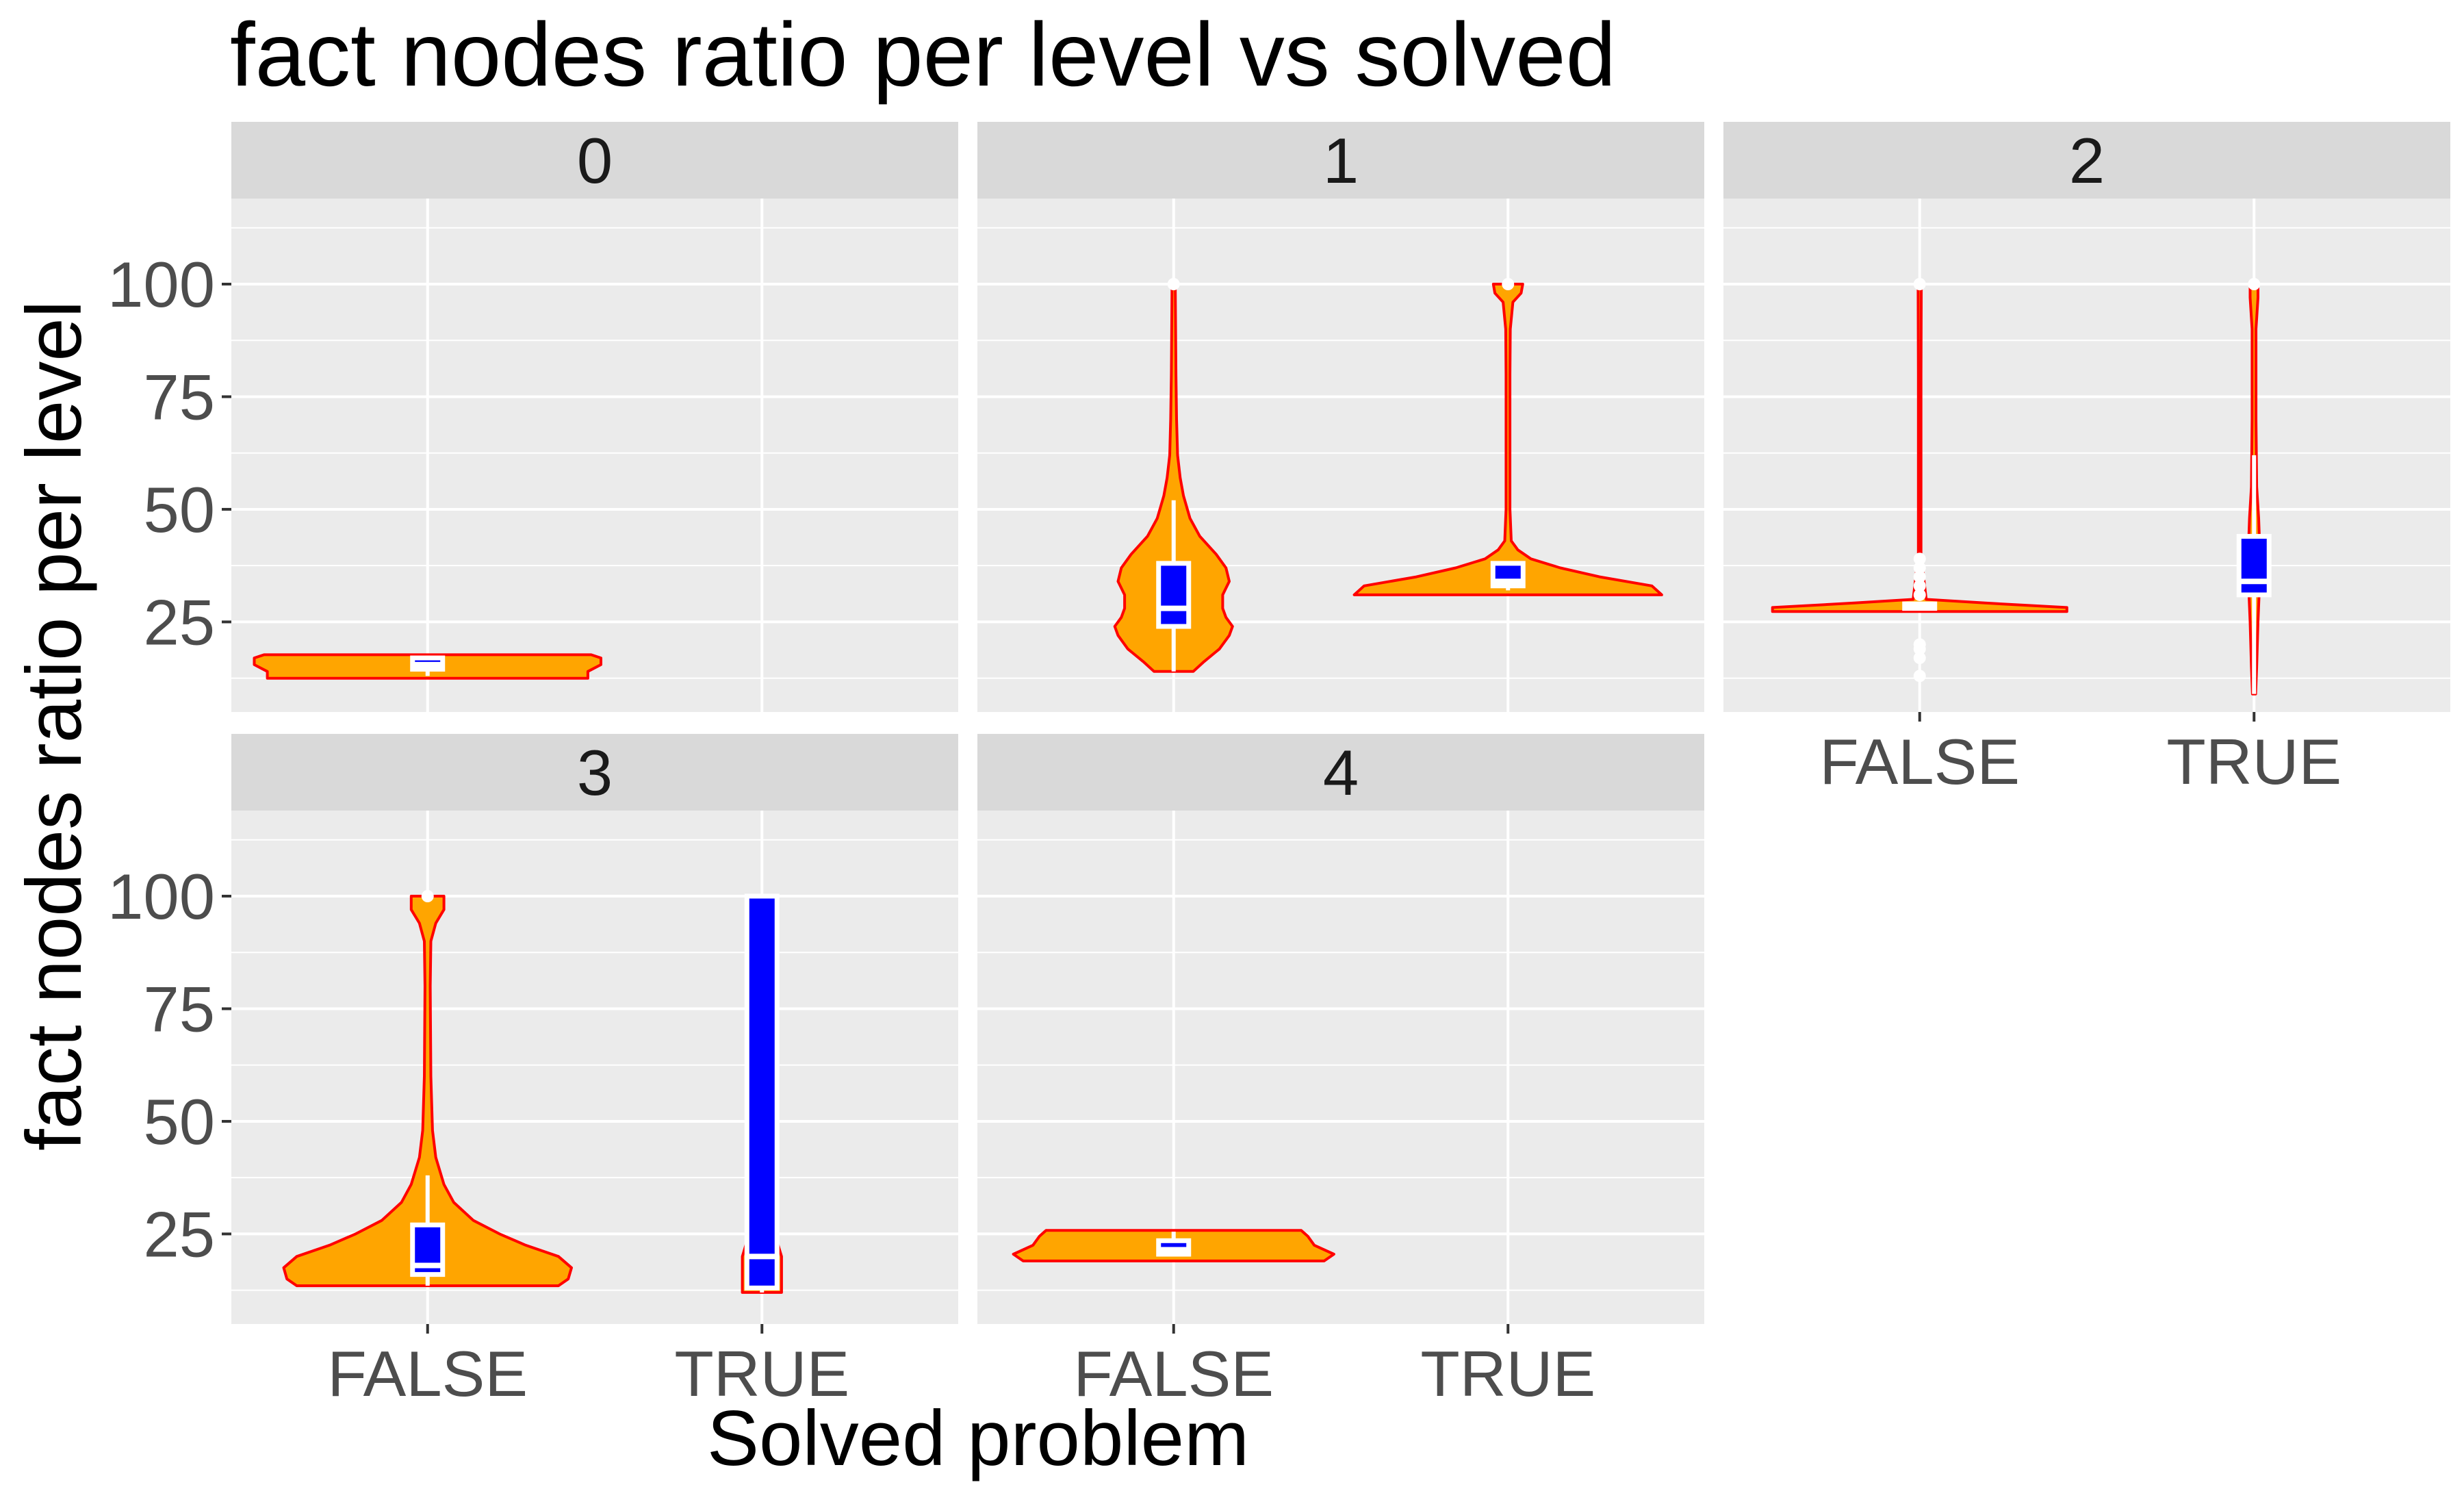 The width and height of the screenshot is (2464, 1489). Describe the element at coordinates (923, 54) in the screenshot. I see `chart-title: fact nodes ratio per level vs solved` at that location.